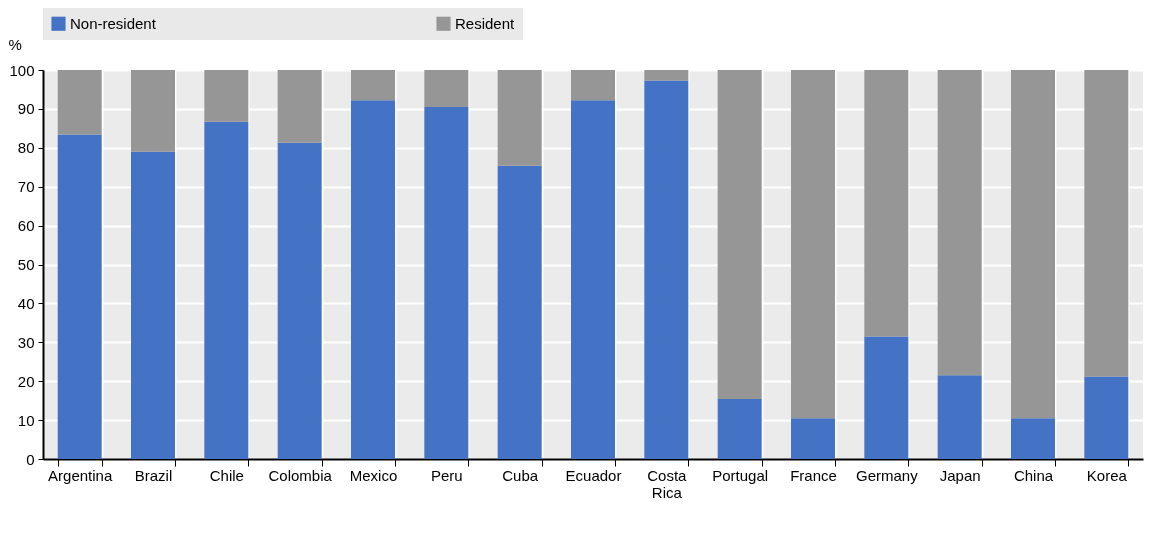 This screenshot has height=558, width=1151. I want to click on x-tick-label: Costa Rica, so click(667, 483).